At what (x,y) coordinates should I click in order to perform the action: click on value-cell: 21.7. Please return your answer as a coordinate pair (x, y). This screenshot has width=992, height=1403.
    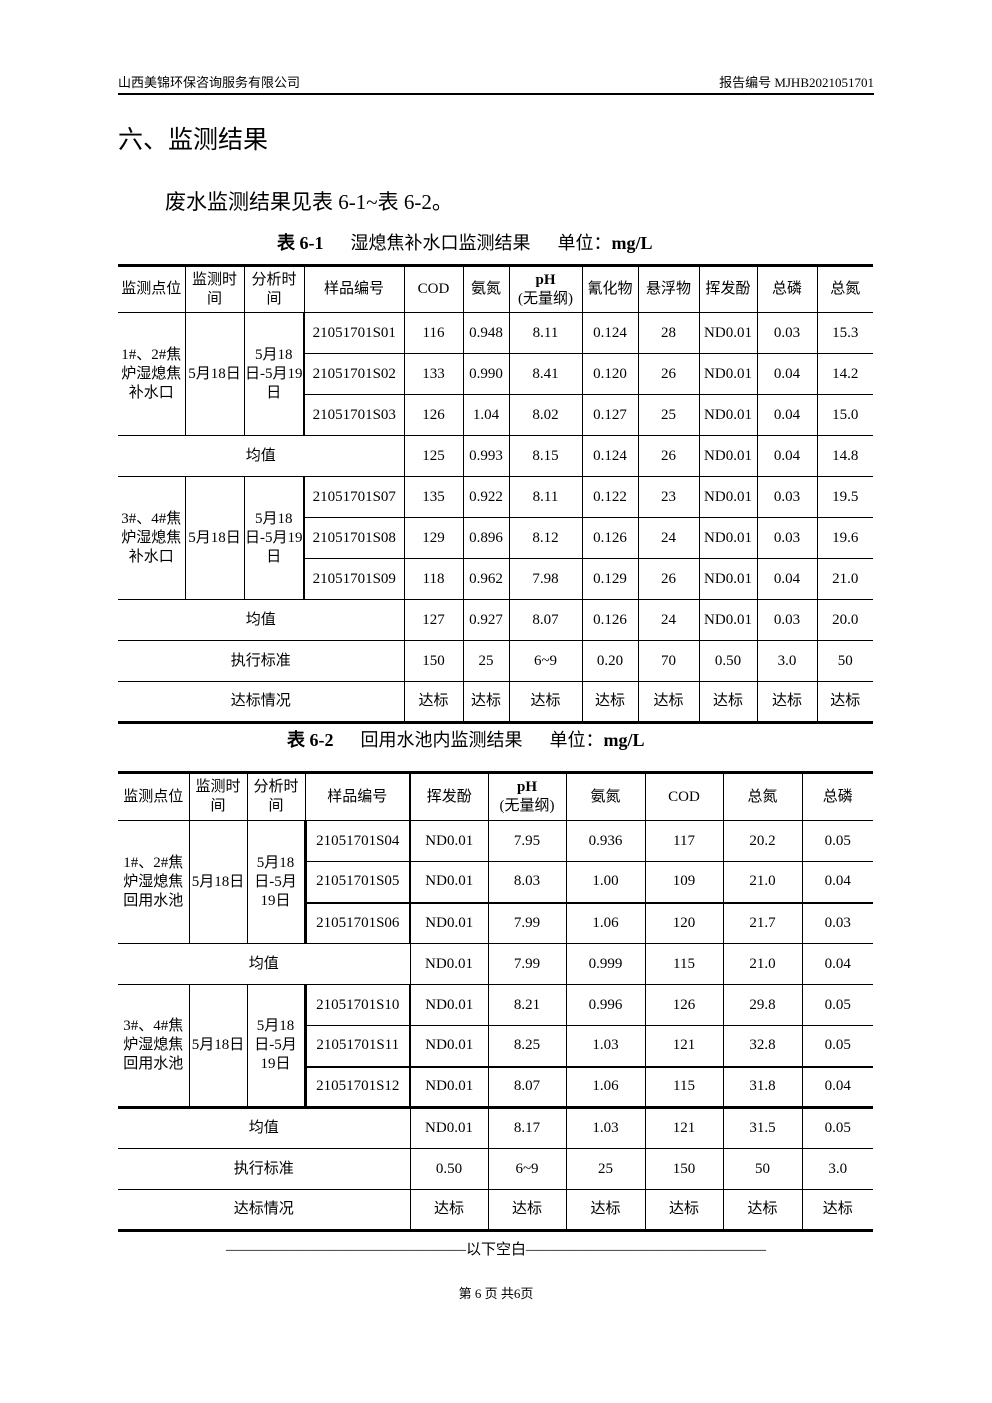
    Looking at the image, I should click on (762, 923).